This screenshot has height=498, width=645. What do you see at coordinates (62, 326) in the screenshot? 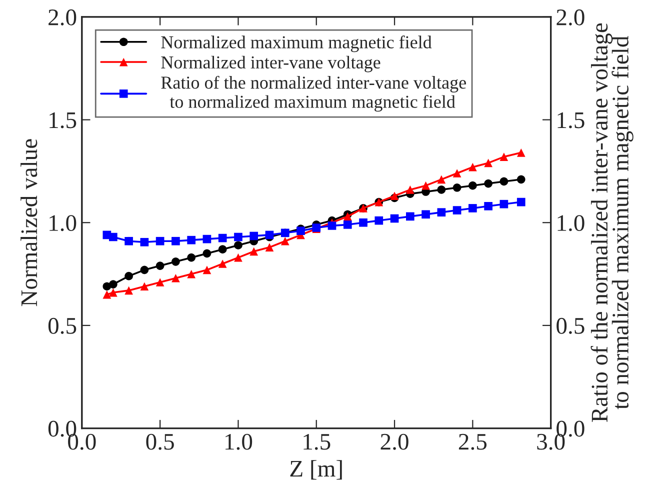
I see `y-tick-label: 0.5` at bounding box center [62, 326].